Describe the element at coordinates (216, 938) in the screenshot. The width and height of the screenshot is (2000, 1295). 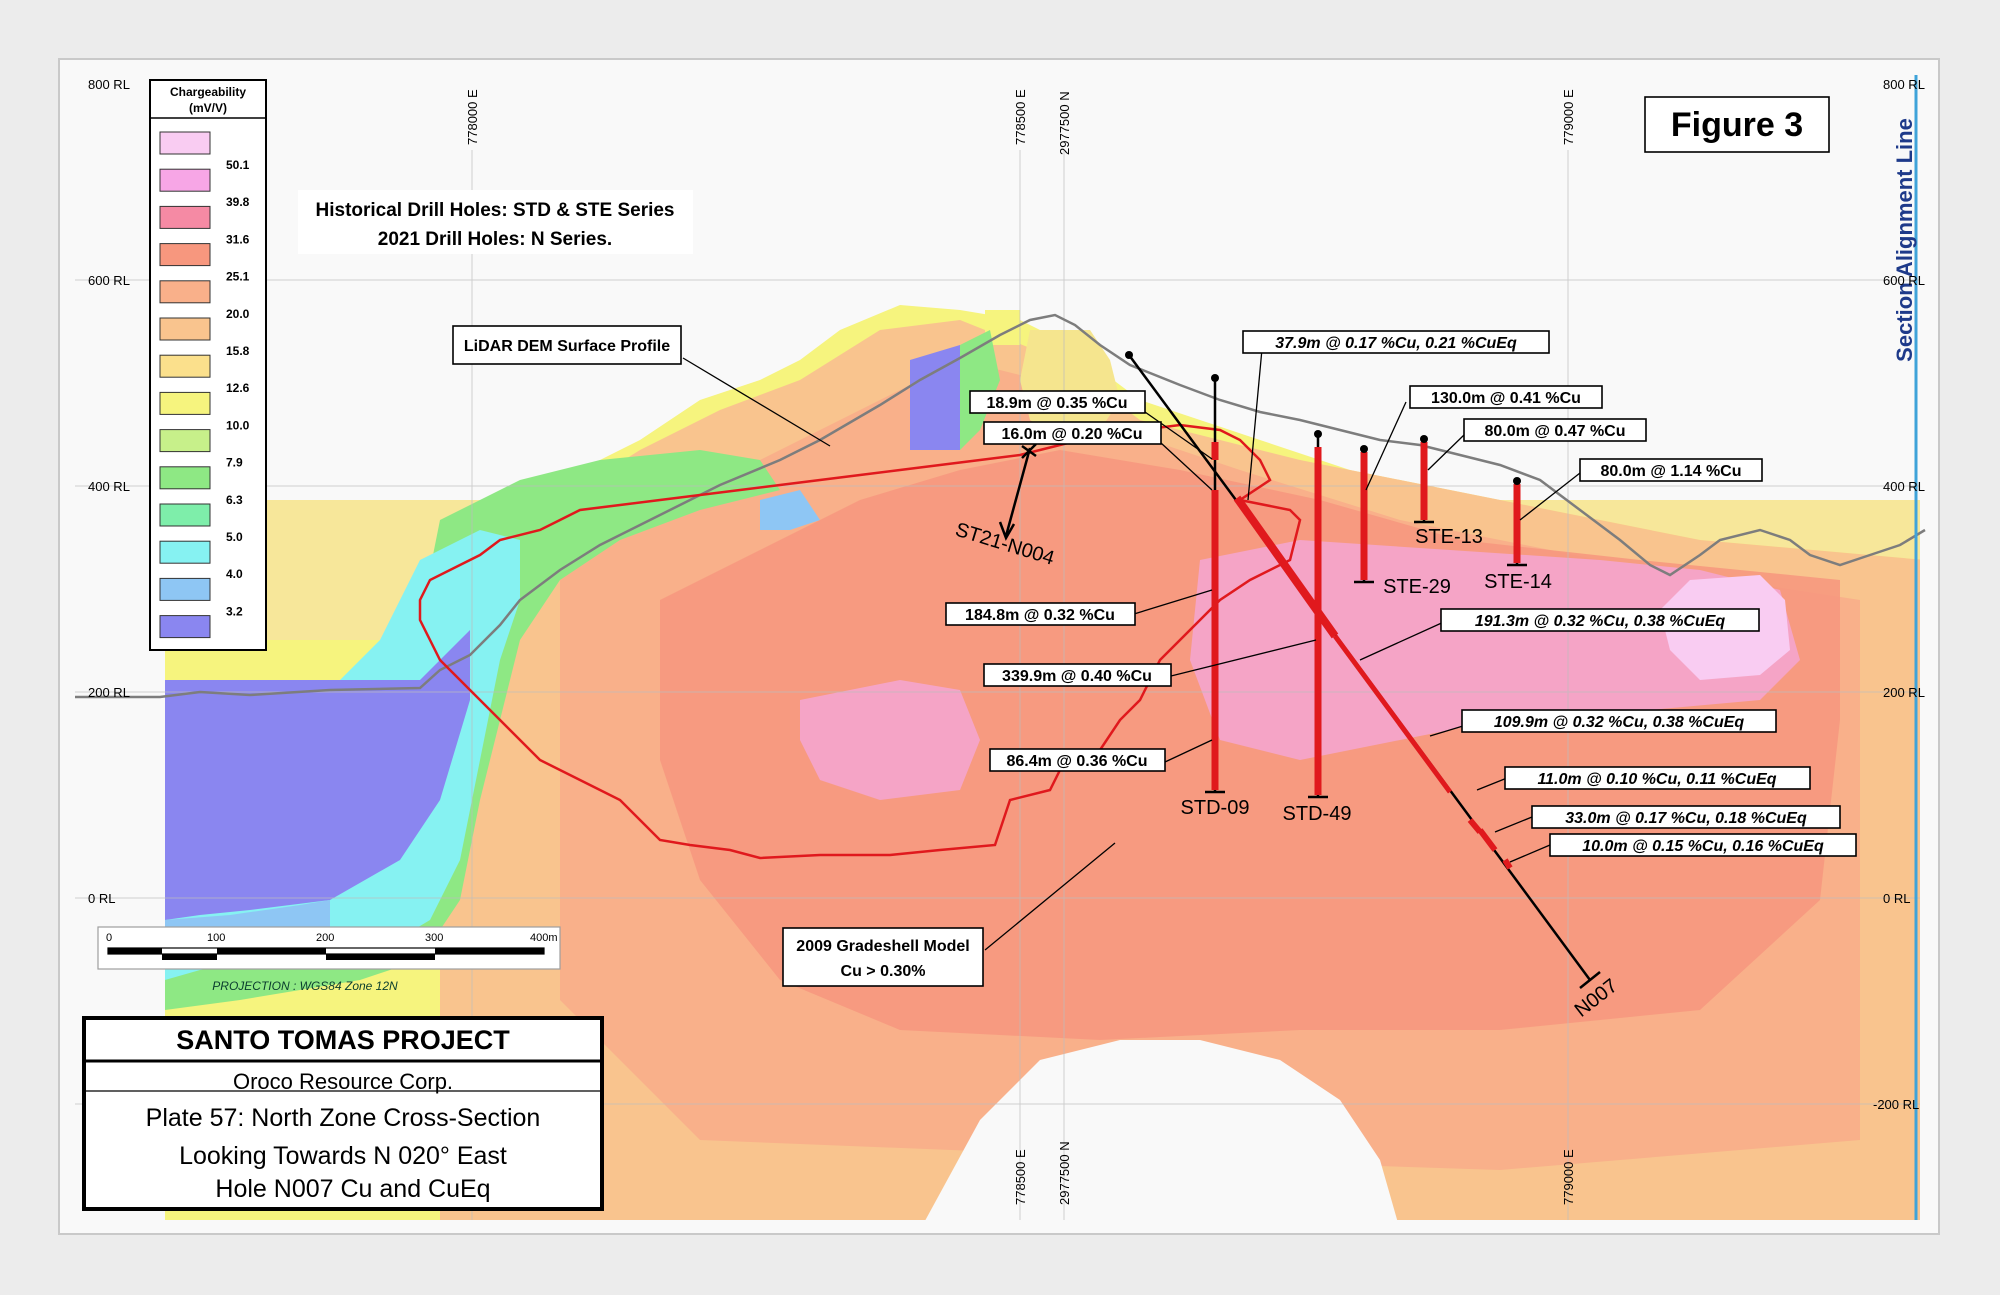
I see `svg-text: 100` at that location.